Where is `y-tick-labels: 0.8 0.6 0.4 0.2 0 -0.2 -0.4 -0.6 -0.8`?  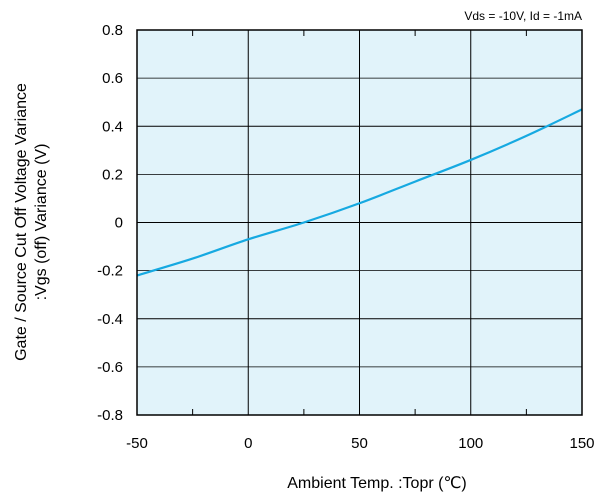 y-tick-labels: 0.8 0.6 0.4 0.2 0 -0.2 -0.4 -0.6 -0.8 is located at coordinates (110, 223).